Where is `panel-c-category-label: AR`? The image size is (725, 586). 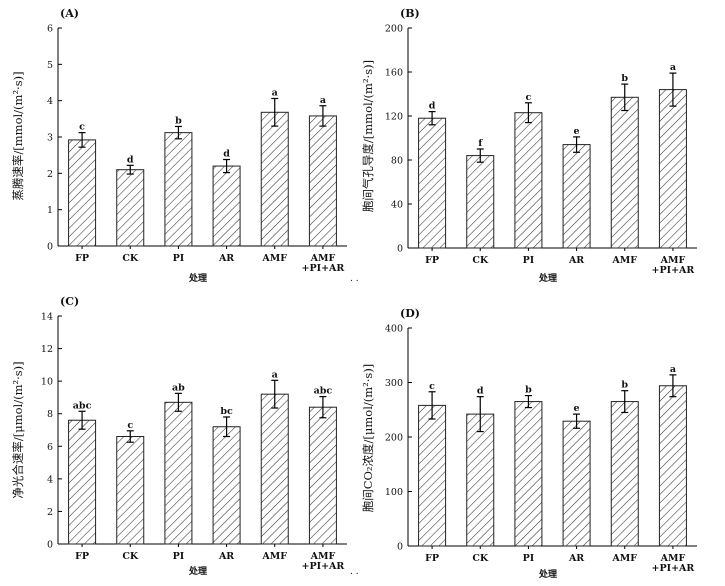 panel-c-category-label: AR is located at coordinates (226, 556).